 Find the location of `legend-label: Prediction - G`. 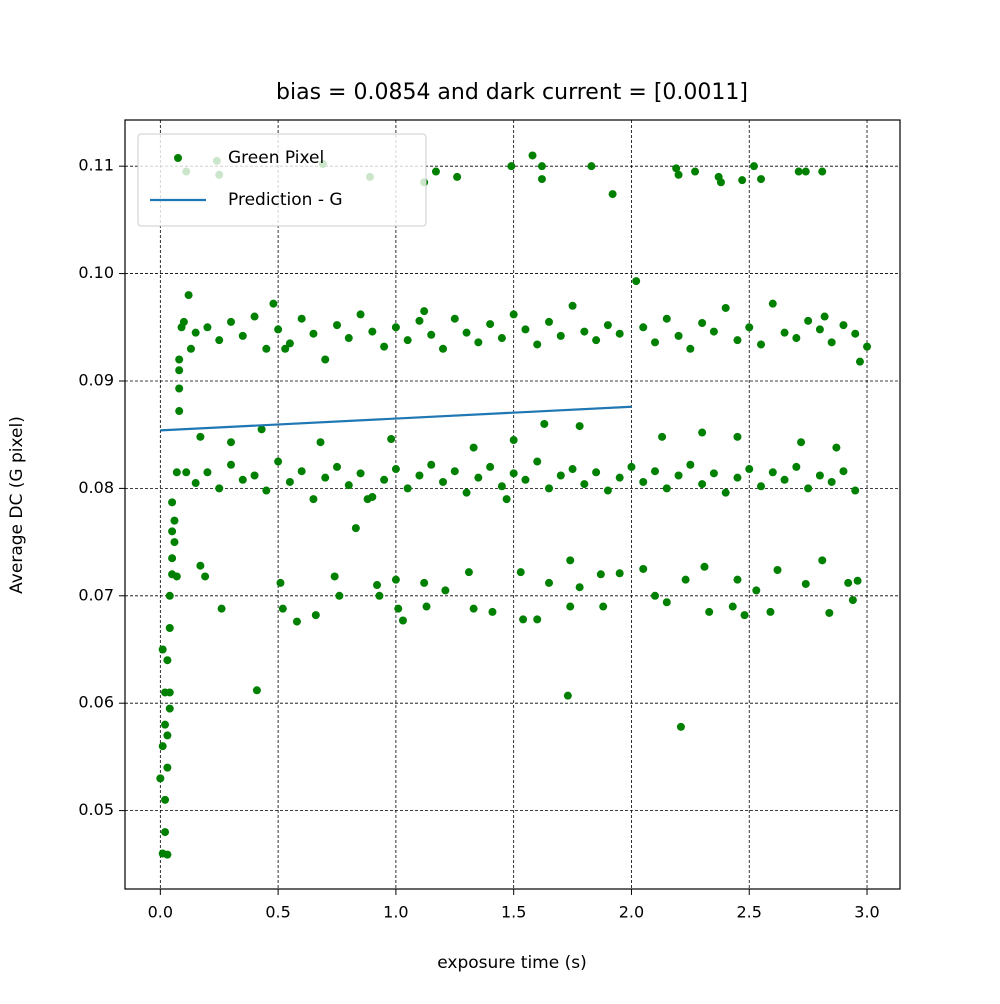

legend-label: Prediction - G is located at coordinates (285, 200).